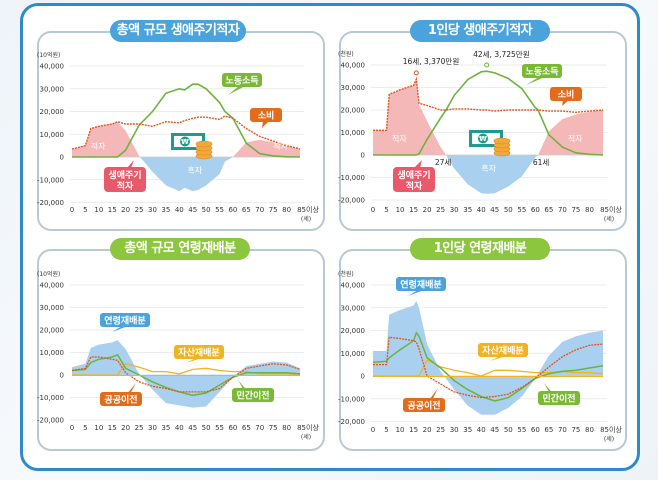 The image size is (658, 480). Describe the element at coordinates (125, 322) in the screenshot. I see `age-reallocation-callout: 연령재배분` at that location.